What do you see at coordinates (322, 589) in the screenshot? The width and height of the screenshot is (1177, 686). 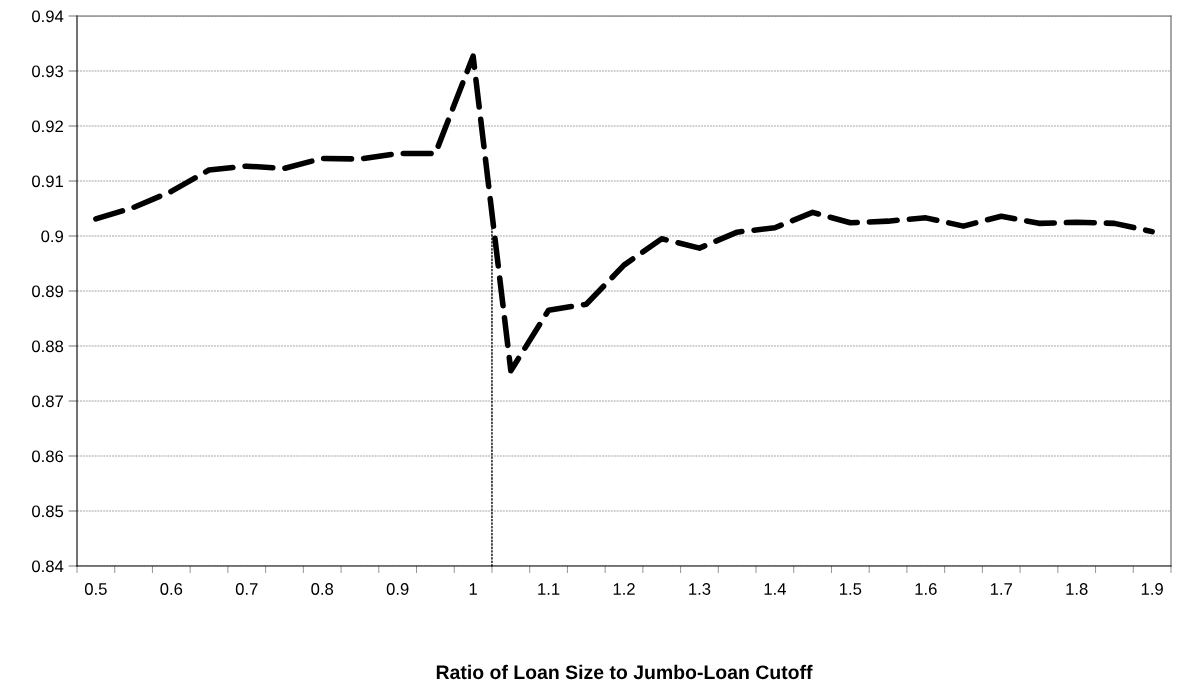 I see `x-tick-label: 0.8` at bounding box center [322, 589].